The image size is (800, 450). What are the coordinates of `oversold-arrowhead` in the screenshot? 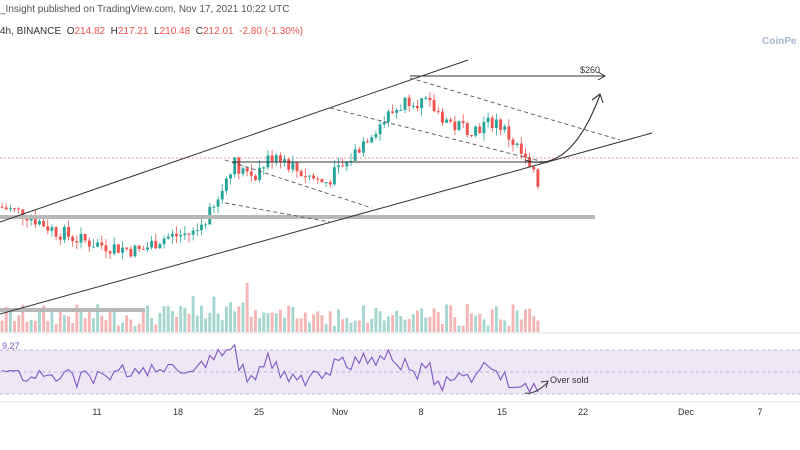 It's located at (544, 384).